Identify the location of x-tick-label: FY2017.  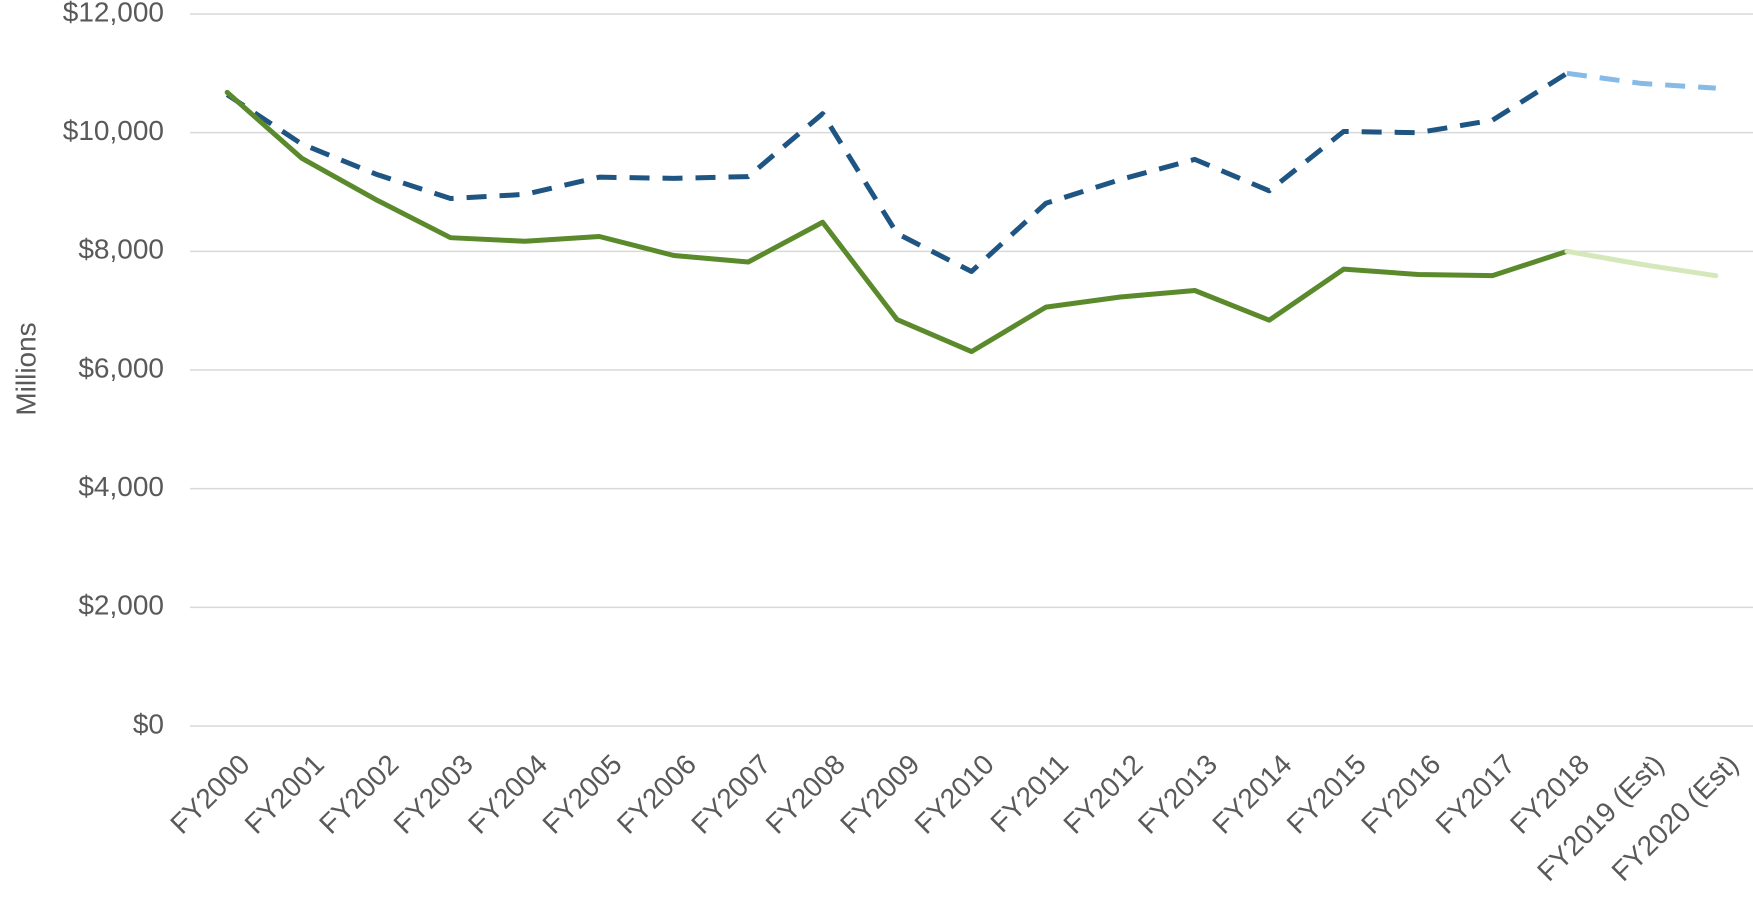
(1475, 793).